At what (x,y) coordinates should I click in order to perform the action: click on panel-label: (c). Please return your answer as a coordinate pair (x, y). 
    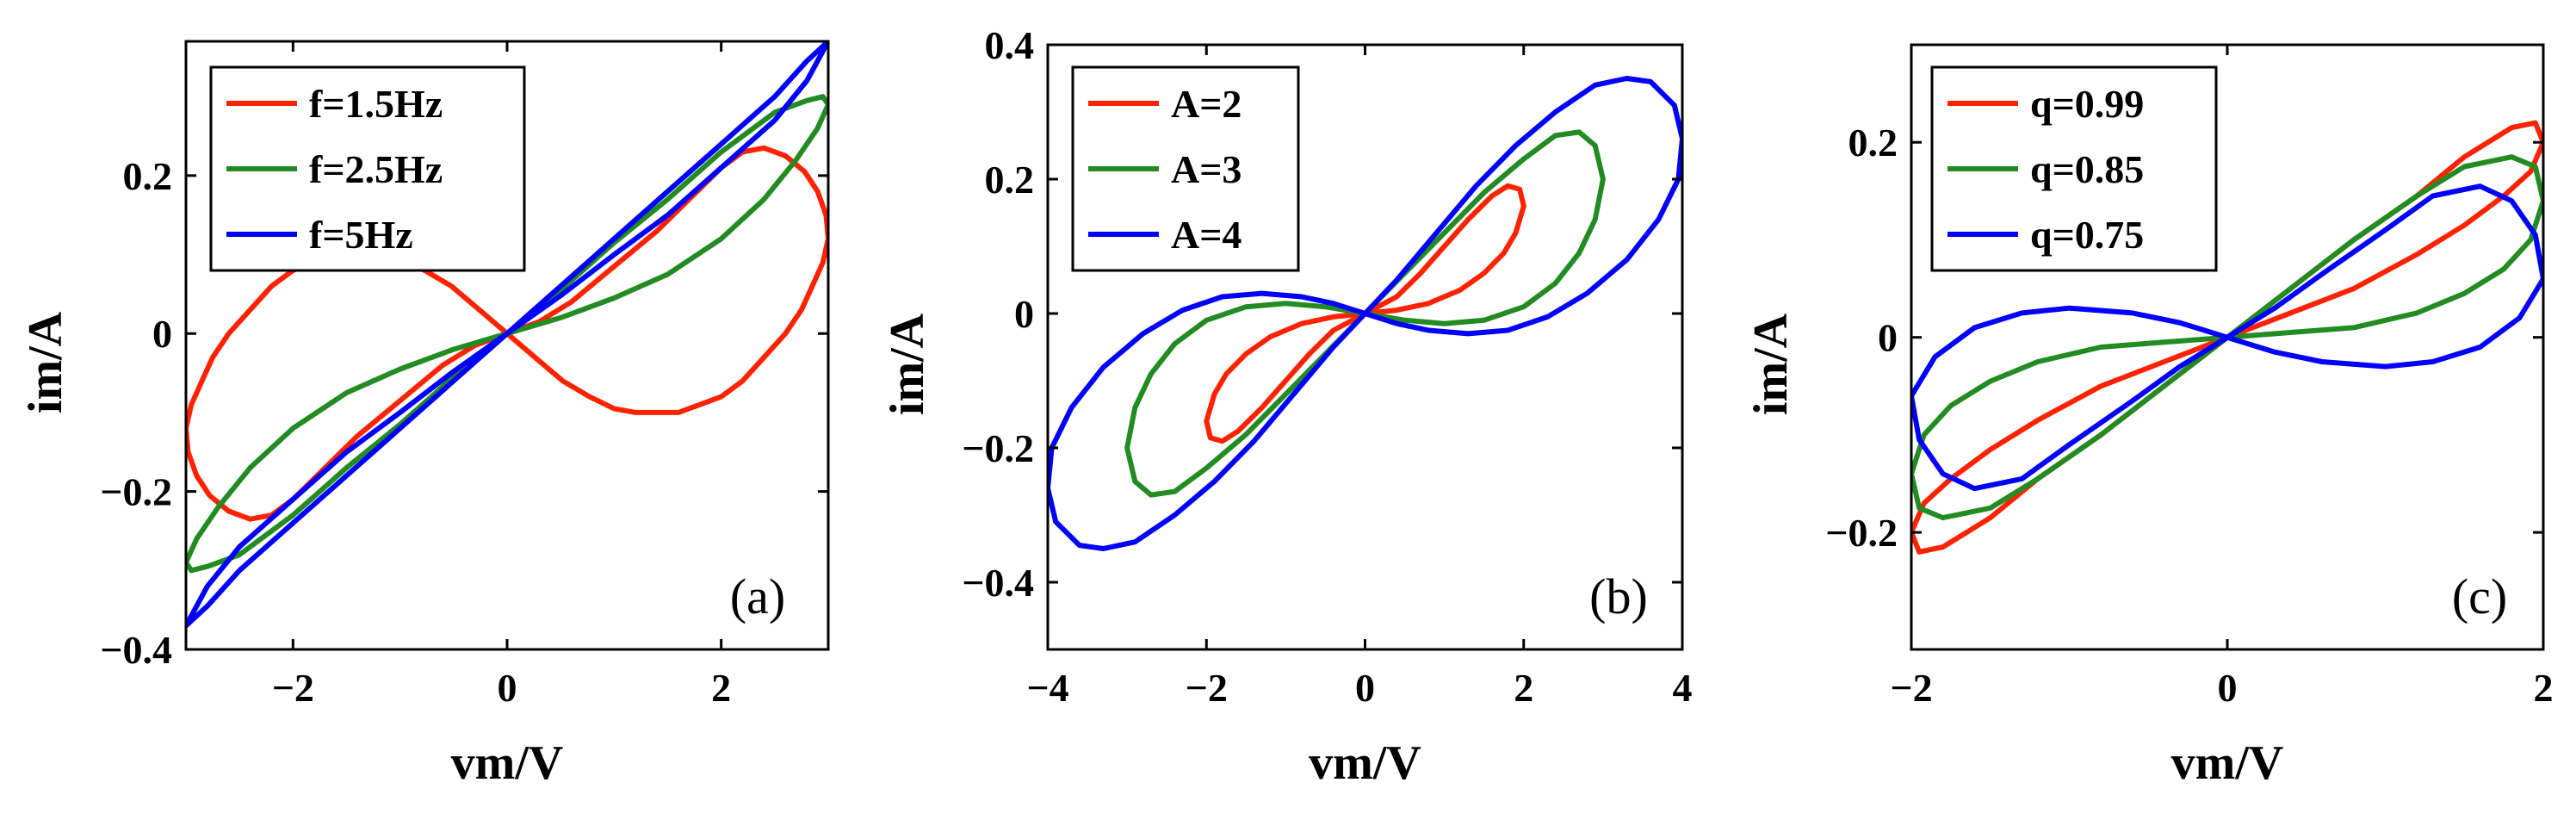
    Looking at the image, I should click on (2479, 596).